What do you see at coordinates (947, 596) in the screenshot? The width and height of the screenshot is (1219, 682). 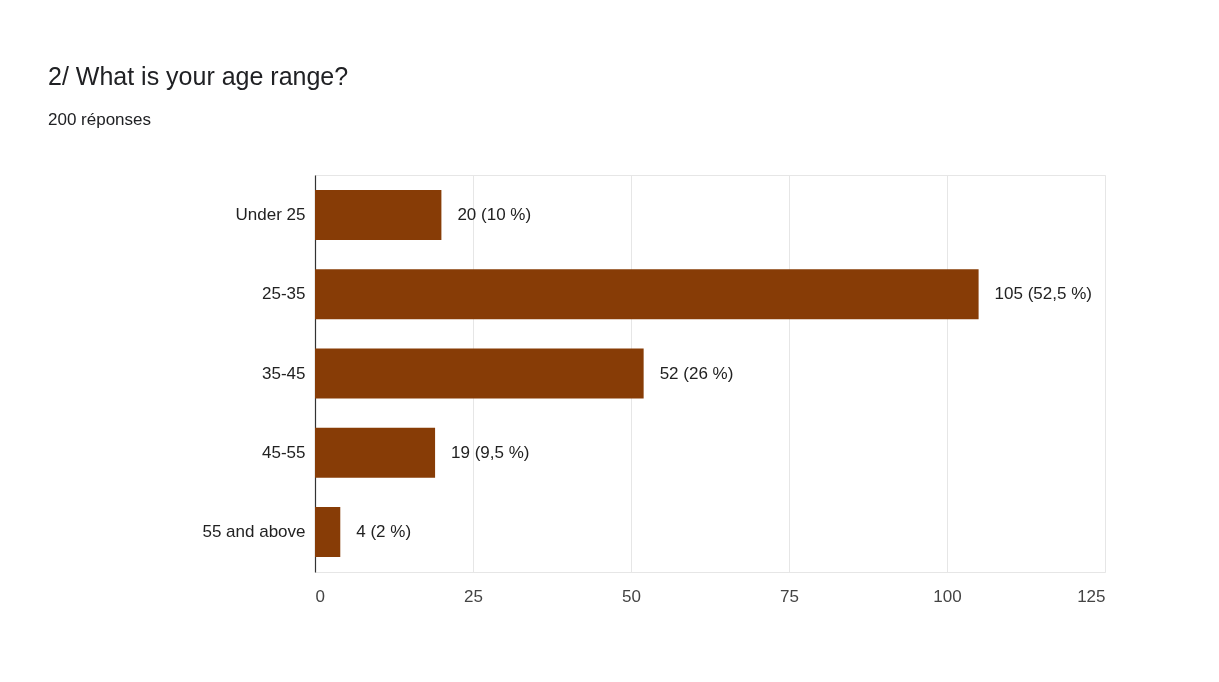 I see `x-tick-label: 100` at bounding box center [947, 596].